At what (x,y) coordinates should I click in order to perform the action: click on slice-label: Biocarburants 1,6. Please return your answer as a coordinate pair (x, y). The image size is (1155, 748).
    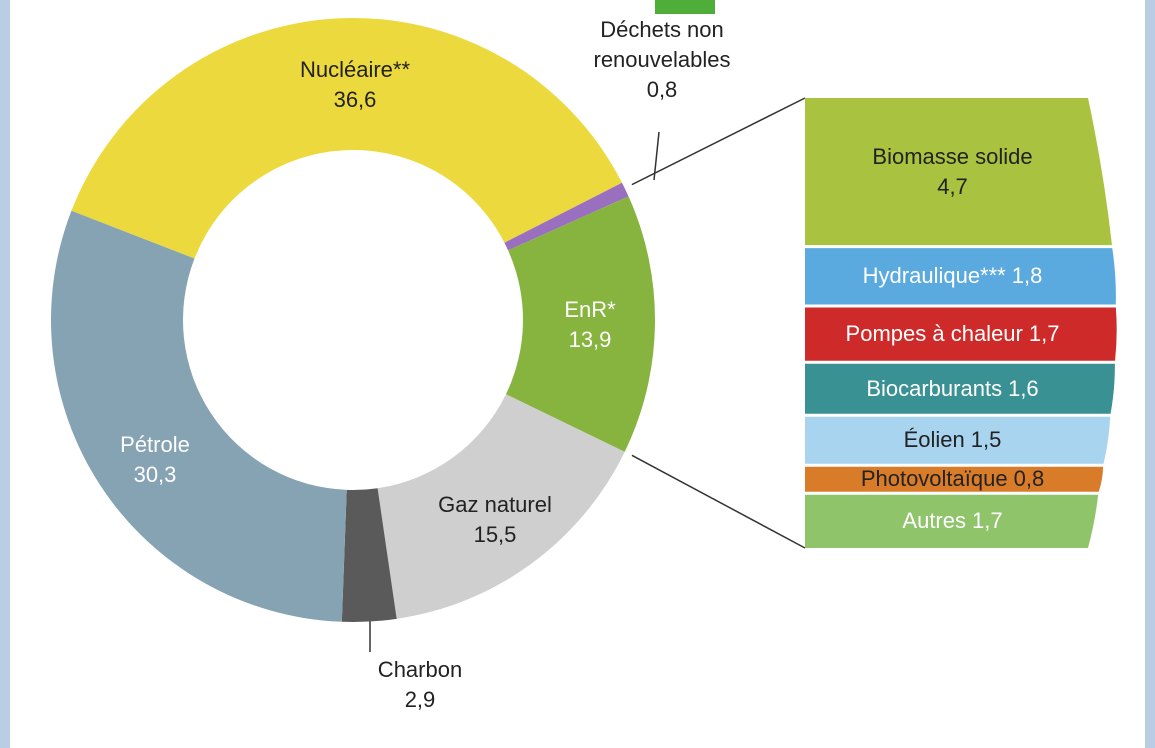
    Looking at the image, I should click on (952, 389).